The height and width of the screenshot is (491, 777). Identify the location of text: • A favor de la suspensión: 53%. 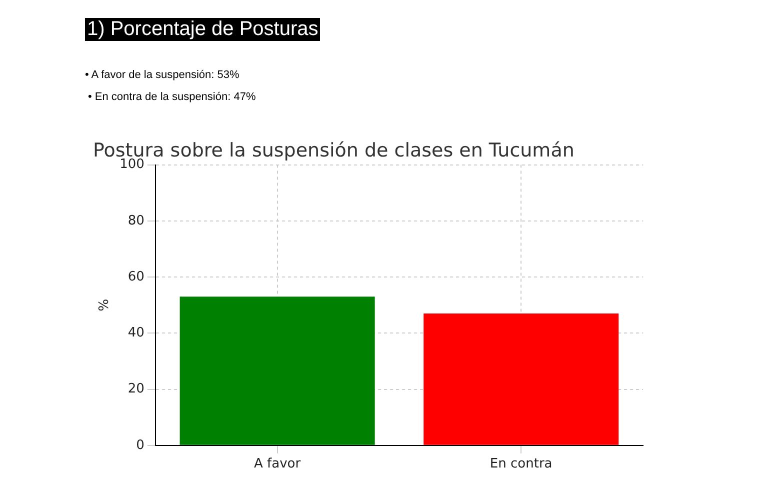
(162, 75).